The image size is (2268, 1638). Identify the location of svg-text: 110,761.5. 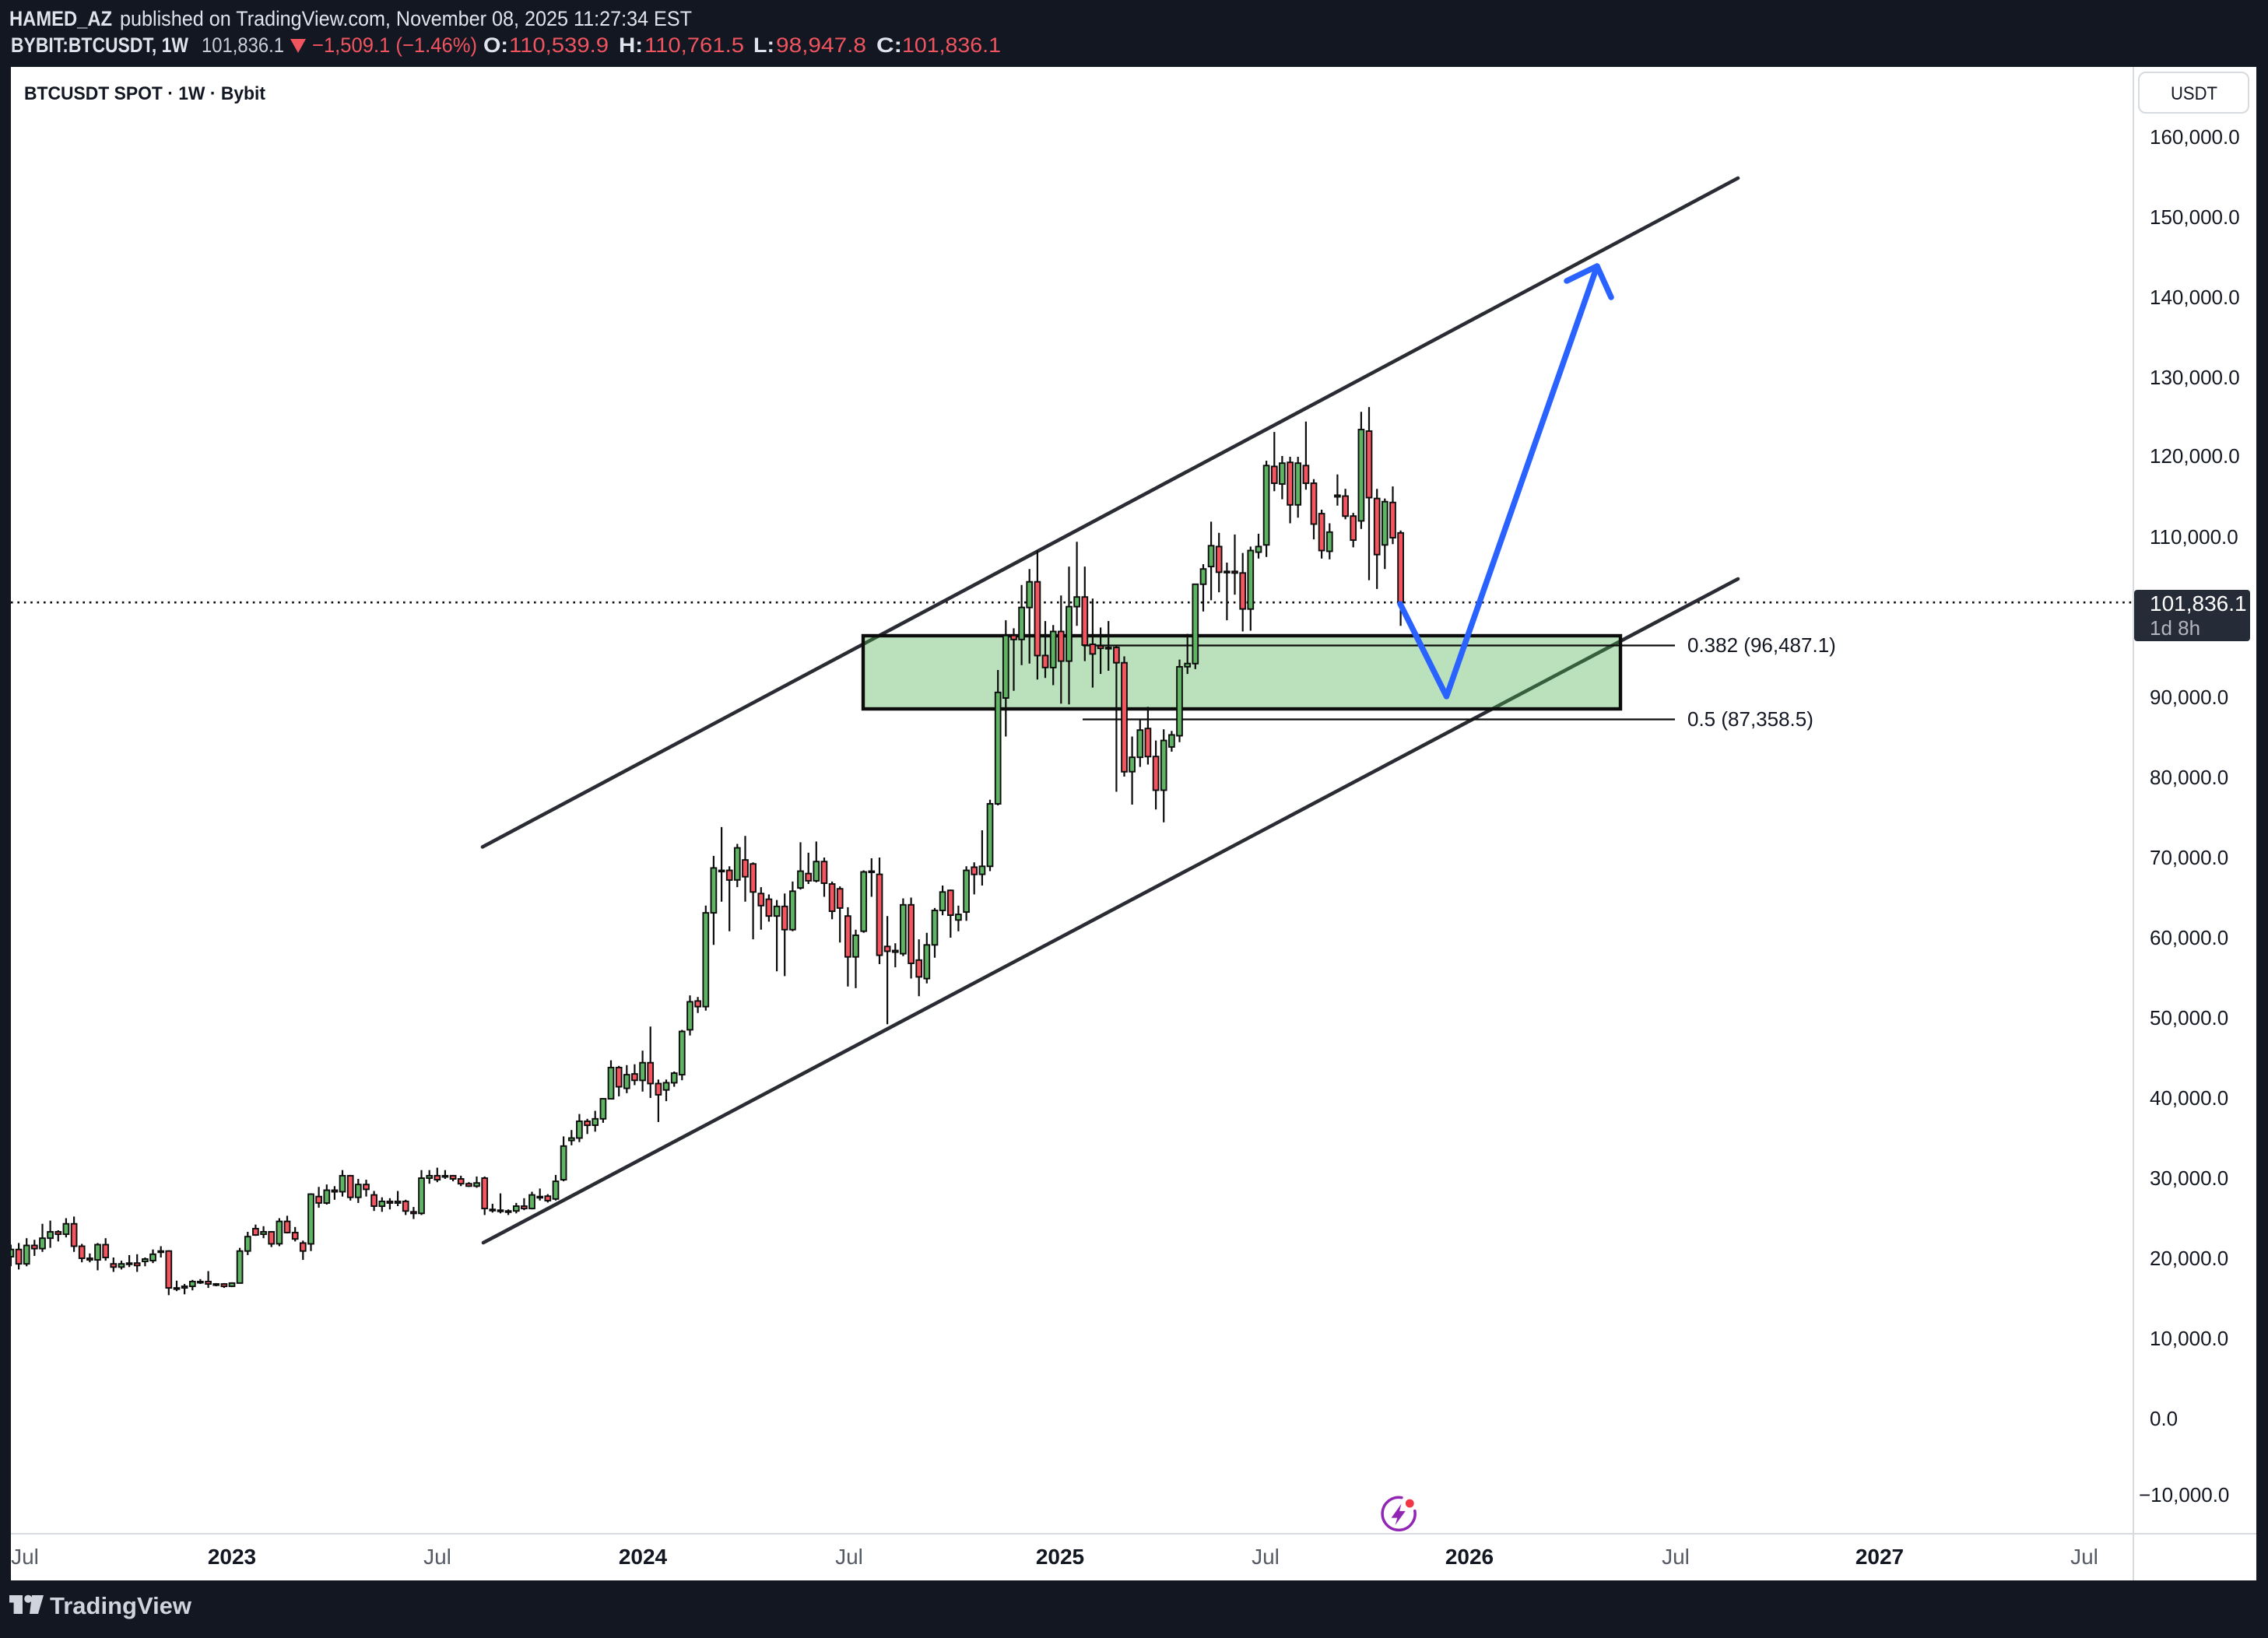
(694, 45).